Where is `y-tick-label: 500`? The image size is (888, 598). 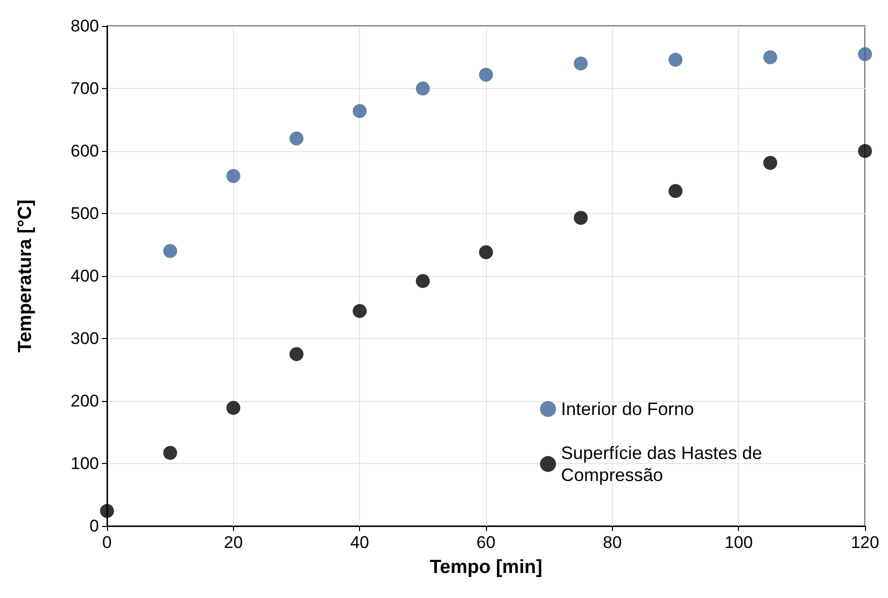
y-tick-label: 500 is located at coordinates (84, 213).